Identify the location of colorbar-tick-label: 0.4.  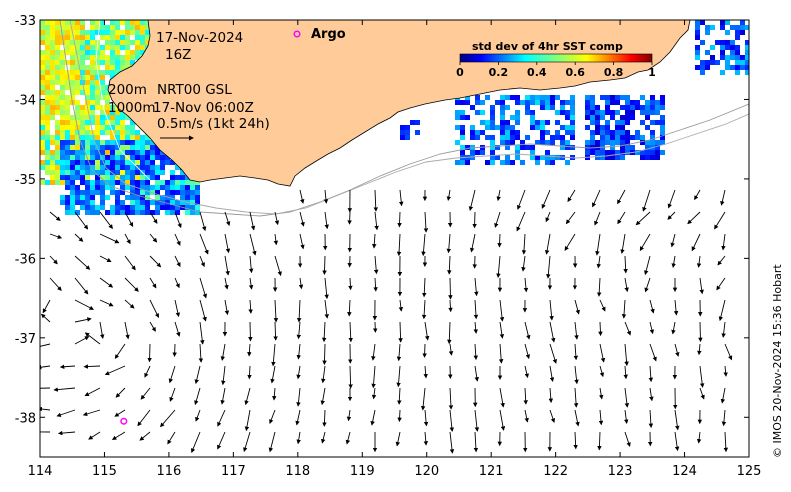
(537, 72).